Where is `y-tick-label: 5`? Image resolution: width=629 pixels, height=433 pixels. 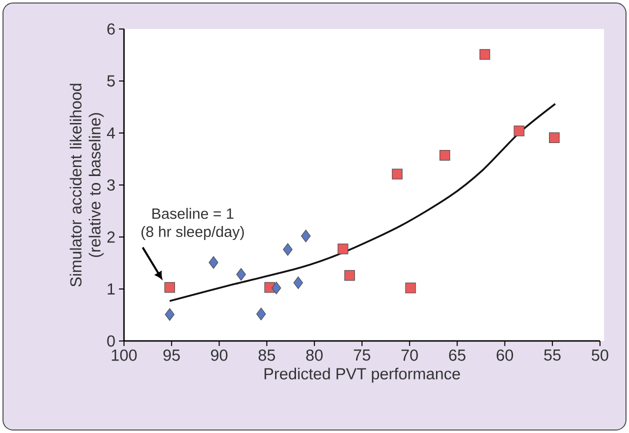 y-tick-label: 5 is located at coordinates (111, 81).